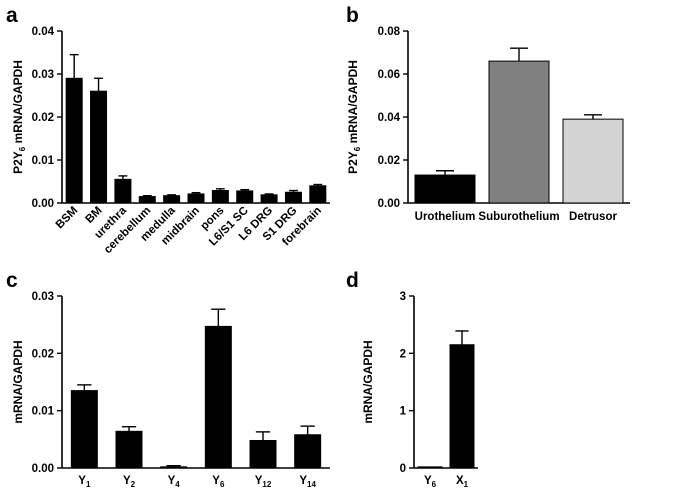  What do you see at coordinates (174, 482) in the screenshot?
I see `x-tick-label: Y4` at bounding box center [174, 482].